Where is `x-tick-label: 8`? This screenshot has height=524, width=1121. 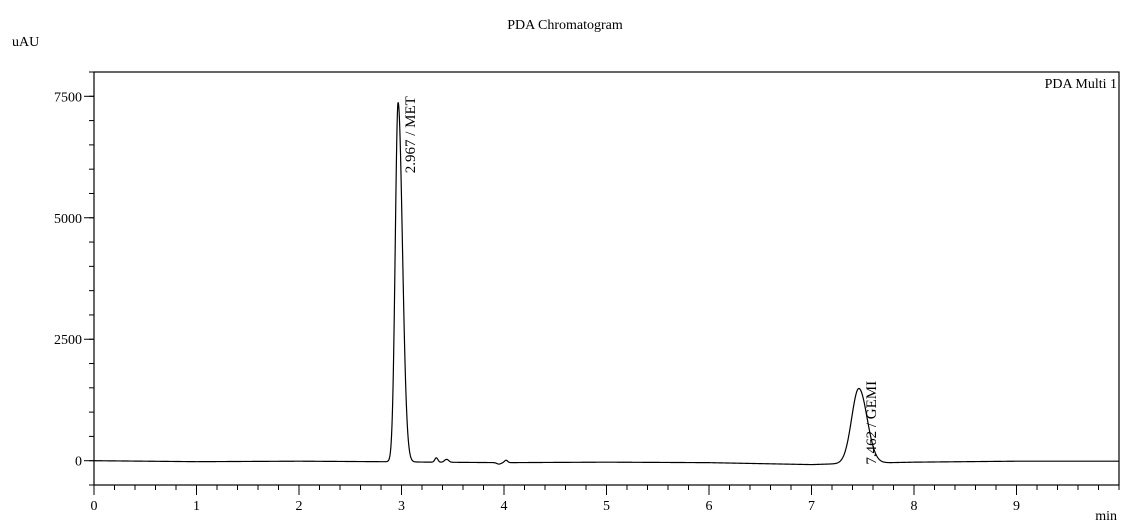
x-tick-label: 8 is located at coordinates (914, 506).